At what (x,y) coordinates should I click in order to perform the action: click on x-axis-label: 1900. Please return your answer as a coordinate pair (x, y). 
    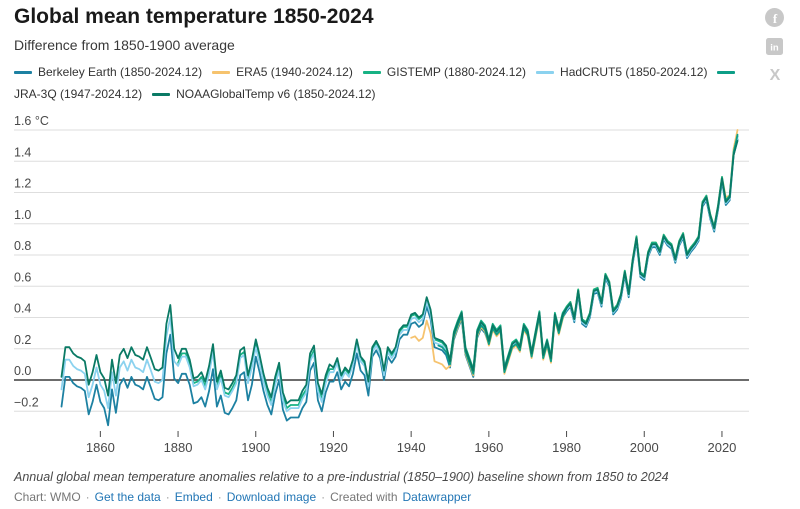
    Looking at the image, I should click on (255, 447).